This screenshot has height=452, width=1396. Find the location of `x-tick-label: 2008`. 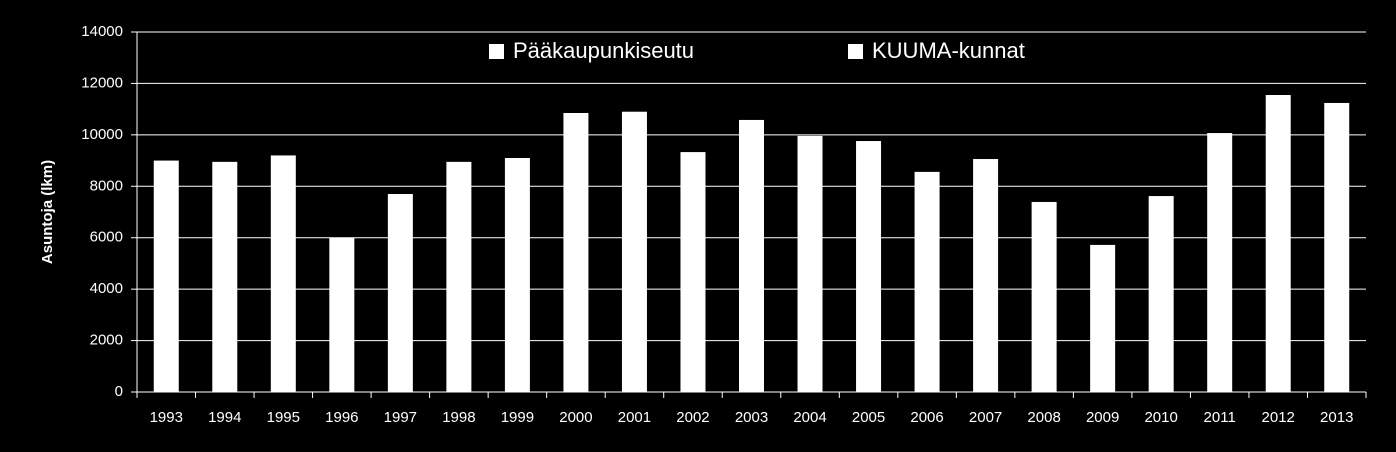

x-tick-label: 2008 is located at coordinates (1043, 417).